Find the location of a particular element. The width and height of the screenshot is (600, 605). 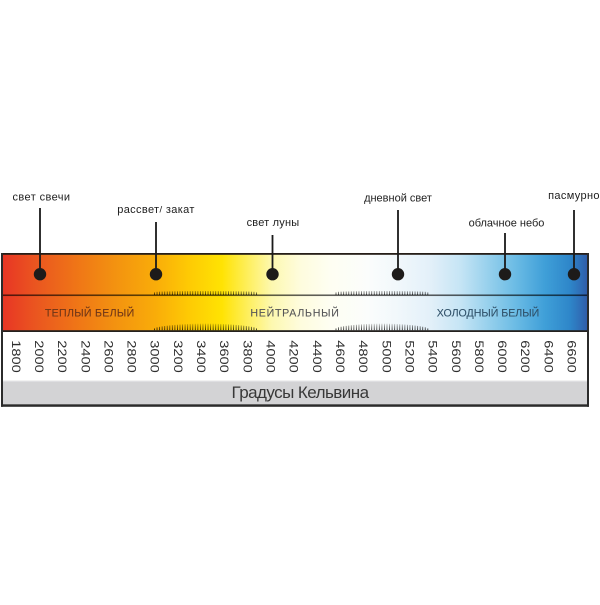

svg-text: 6600 is located at coordinates (572, 356).